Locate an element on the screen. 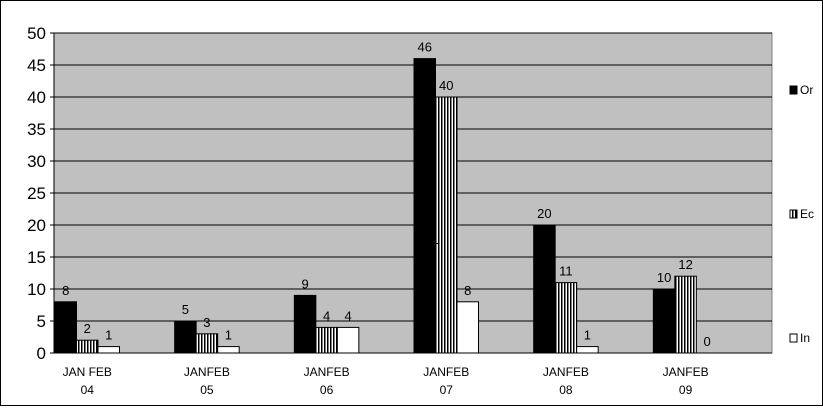 The image size is (823, 411). y-tick-label: 30 is located at coordinates (36, 161).